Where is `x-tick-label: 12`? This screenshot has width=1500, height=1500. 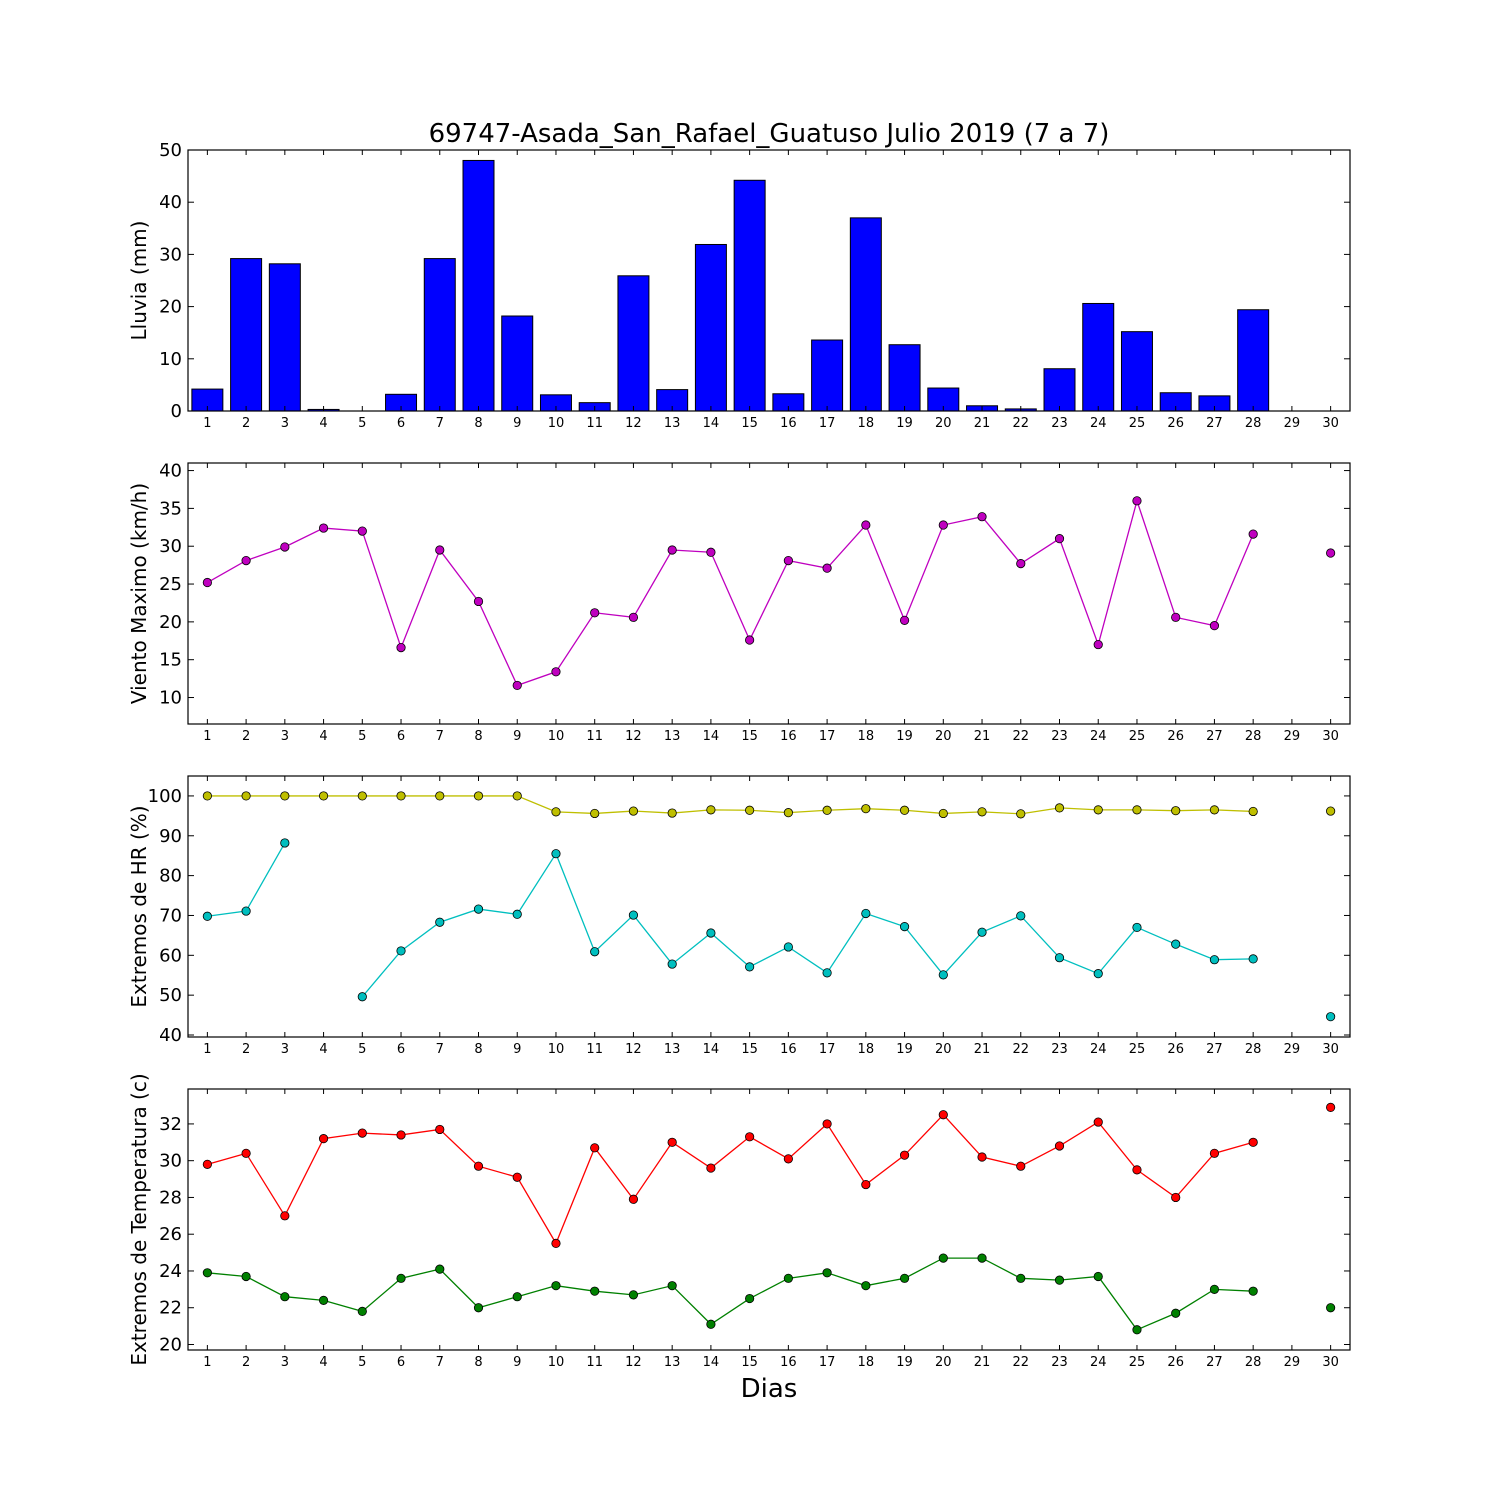 x-tick-label: 12 is located at coordinates (633, 1049).